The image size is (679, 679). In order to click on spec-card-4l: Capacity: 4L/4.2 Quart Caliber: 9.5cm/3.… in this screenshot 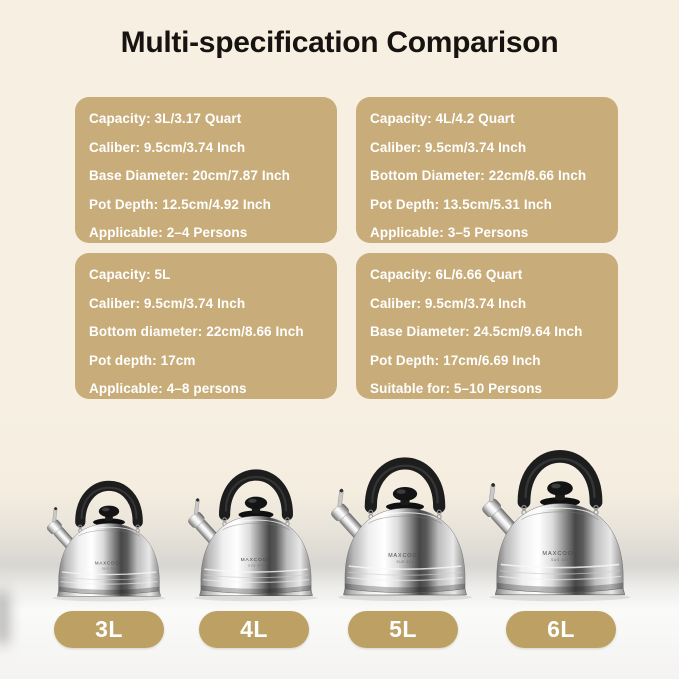, I will do `click(487, 170)`.